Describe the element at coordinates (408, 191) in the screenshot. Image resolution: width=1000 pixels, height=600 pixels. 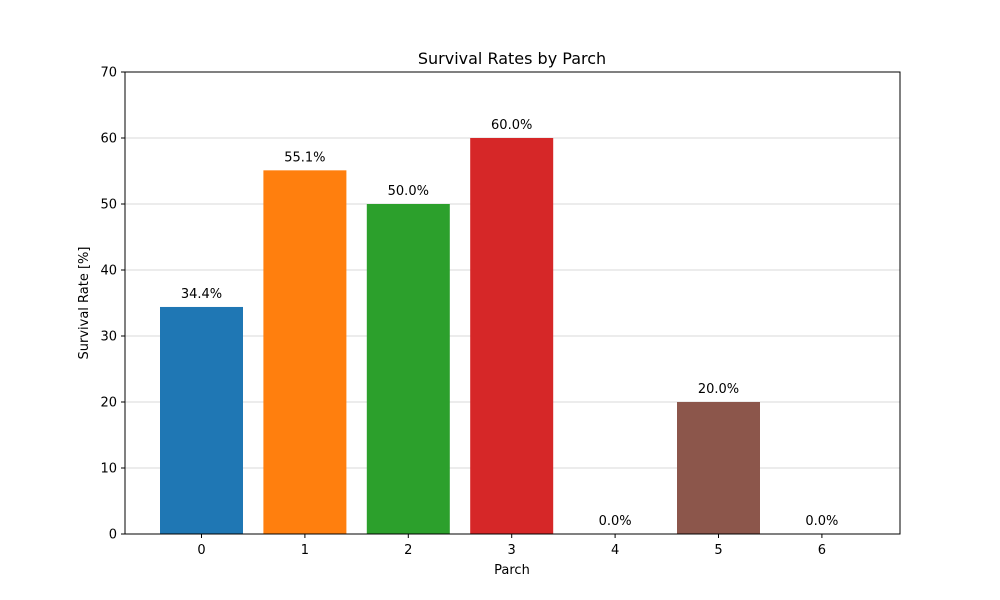
I see `data-label: 50.0%` at that location.